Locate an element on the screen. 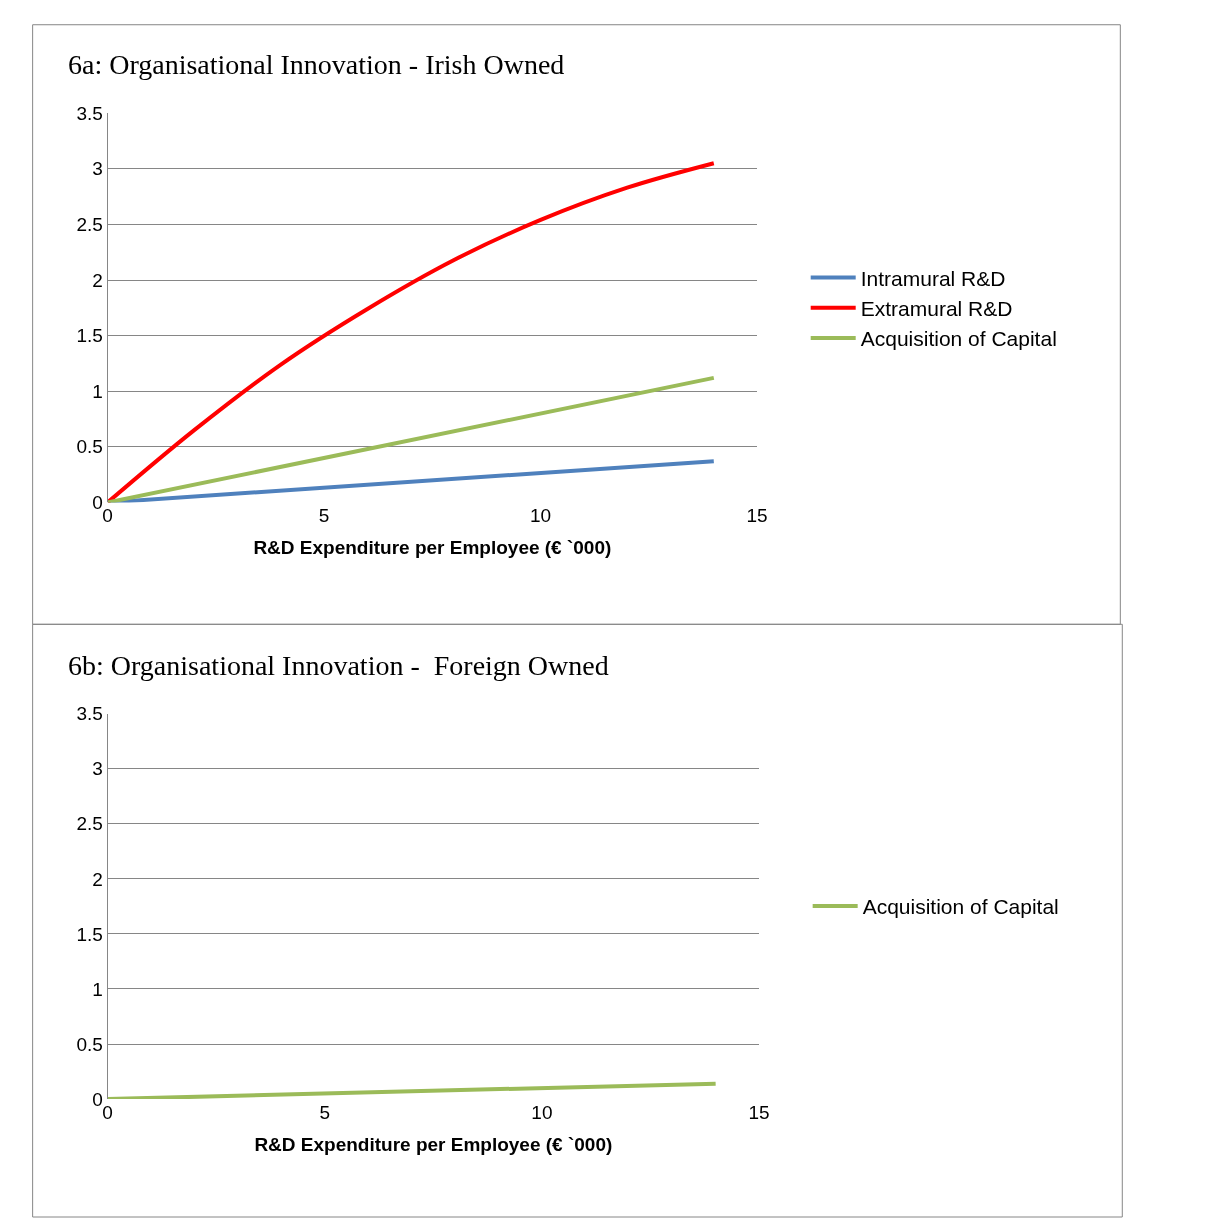 The height and width of the screenshot is (1228, 1231). legend-label: Extramural R&D is located at coordinates (936, 308).